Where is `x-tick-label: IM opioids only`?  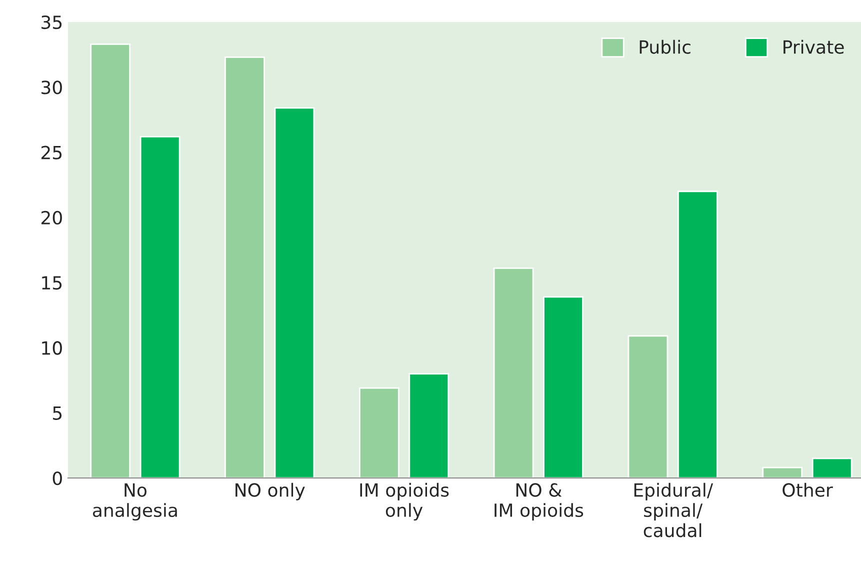
x-tick-label: IM opioids only is located at coordinates (404, 501).